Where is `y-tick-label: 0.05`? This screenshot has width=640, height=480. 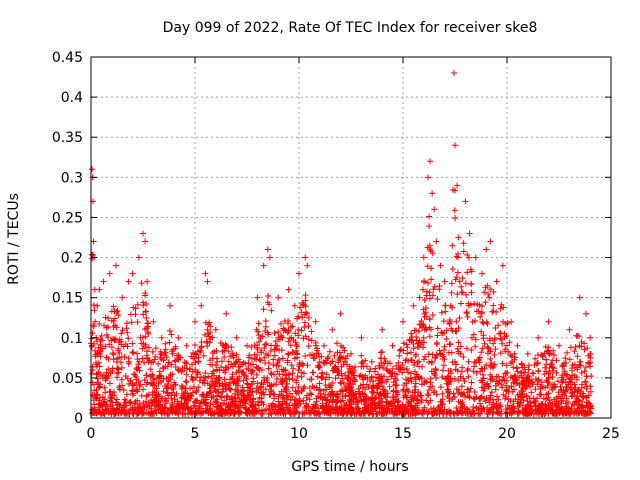 y-tick-label: 0.05 is located at coordinates (67, 379).